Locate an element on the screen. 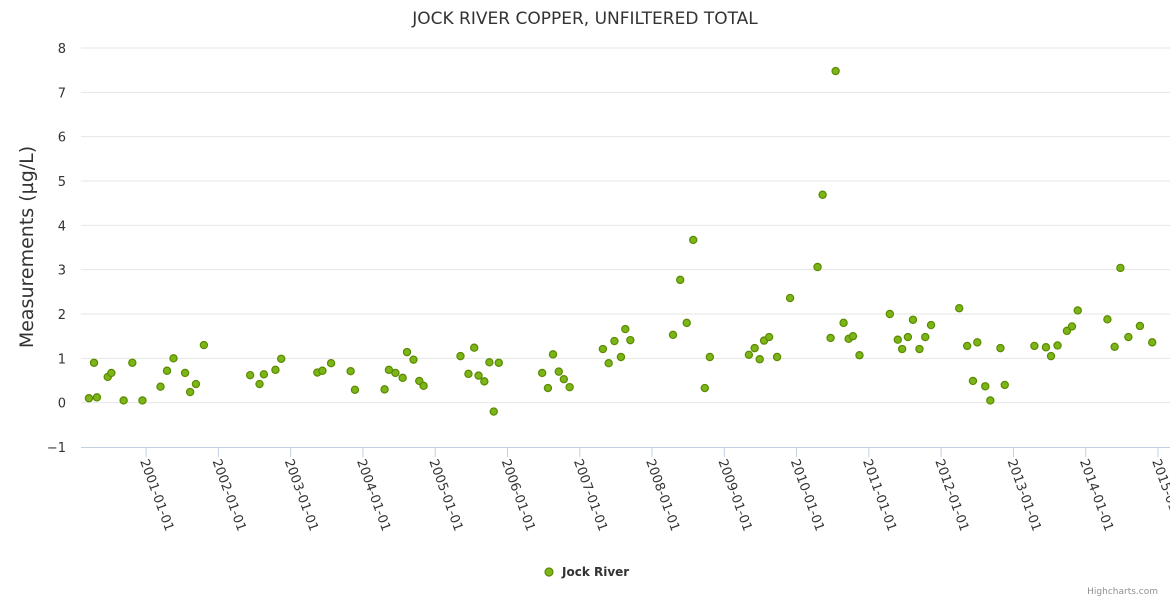 This screenshot has height=600, width=1170. credits-link: Highcharts.com is located at coordinates (1122, 592).